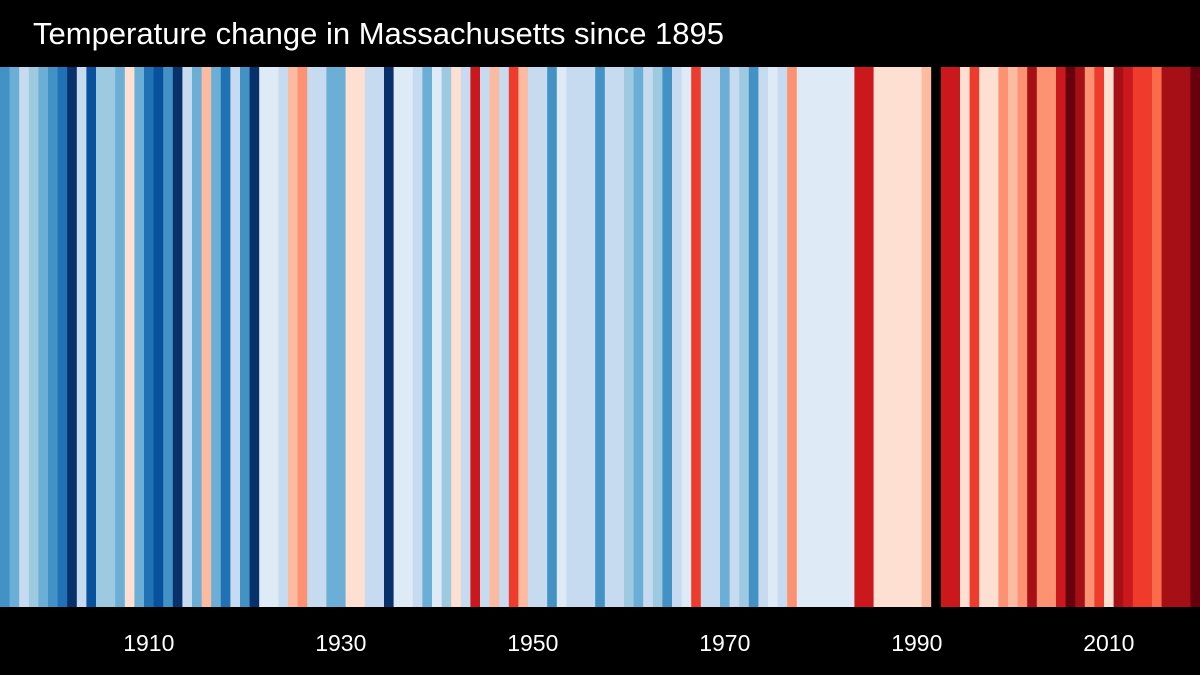 The width and height of the screenshot is (1200, 675). I want to click on tick-label-2010: 2010, so click(1109, 643).